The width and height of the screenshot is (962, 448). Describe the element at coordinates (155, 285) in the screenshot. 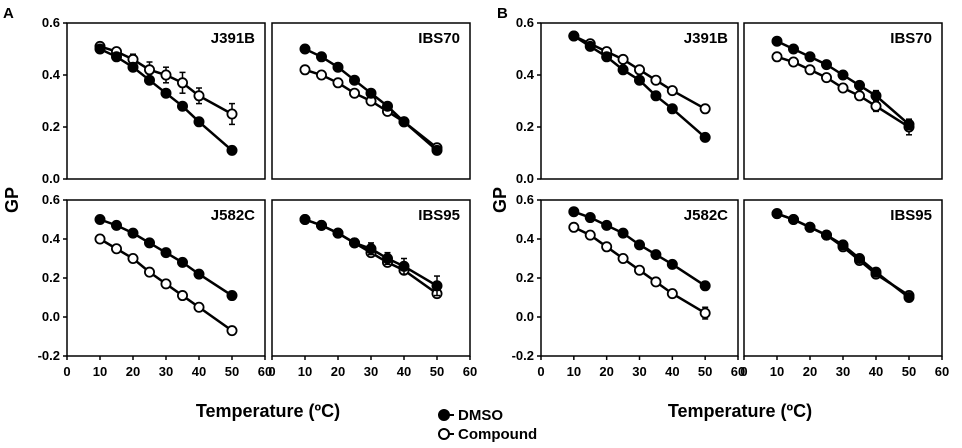

I see `subplot-a-j582c: -0.2 0.0 0.2 0.4 0.6 0 10 20 30 40 50 60 J582C` at that location.